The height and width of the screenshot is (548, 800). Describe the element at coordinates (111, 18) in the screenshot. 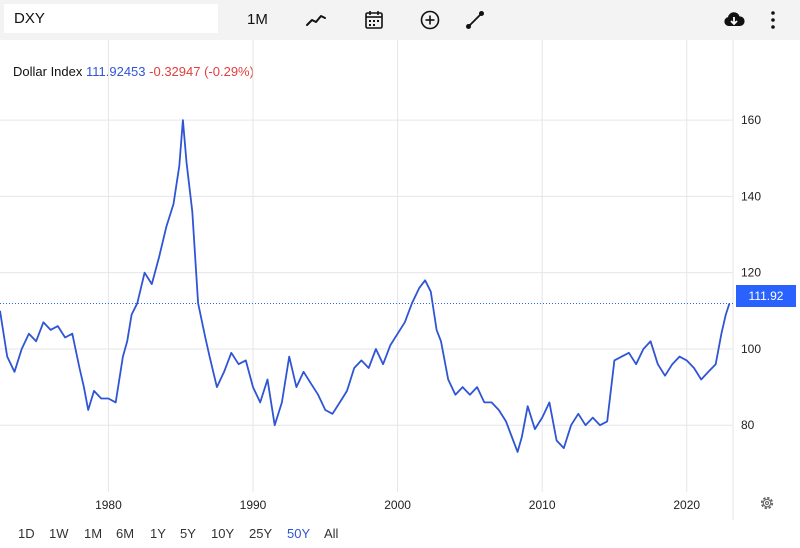

I see `symbol-search-input` at that location.